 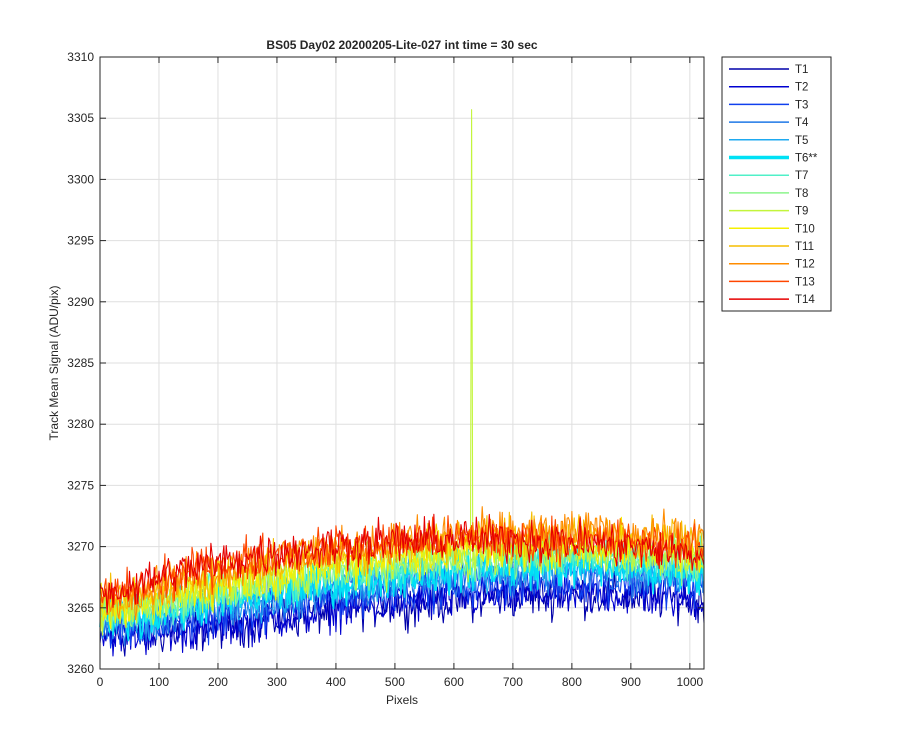 What do you see at coordinates (80, 302) in the screenshot?
I see `y-tick-label: 3290` at bounding box center [80, 302].